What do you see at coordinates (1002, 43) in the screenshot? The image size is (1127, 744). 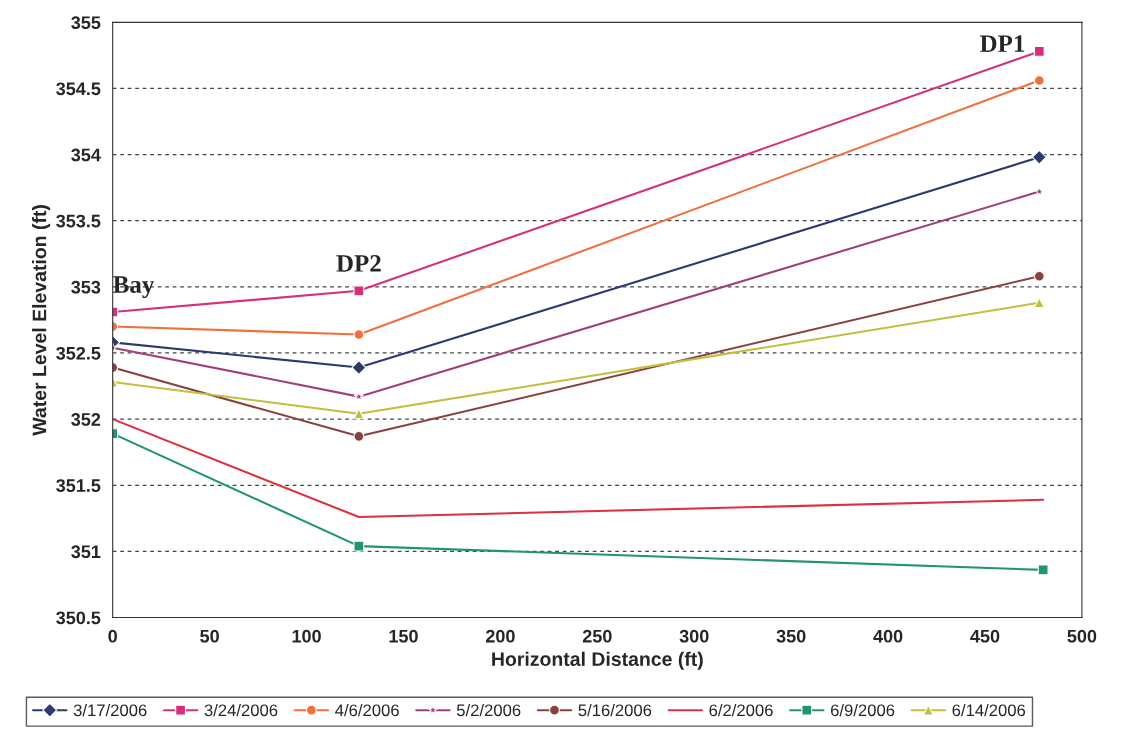 I see `annotation: DP1` at bounding box center [1002, 43].